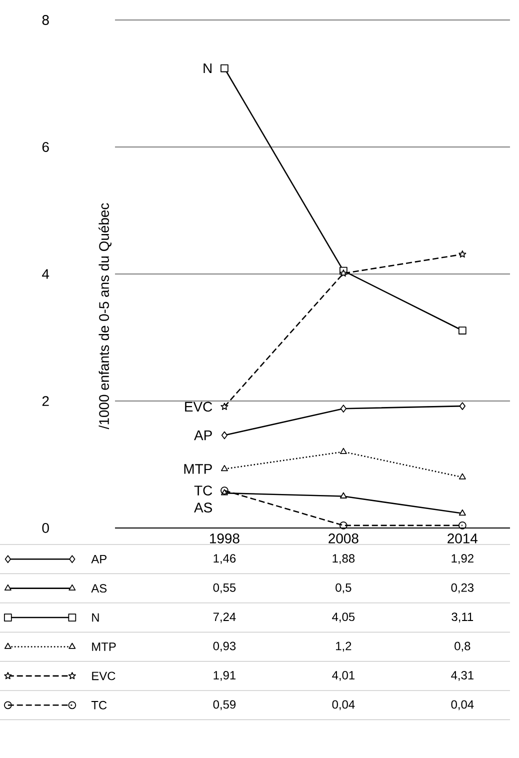  I want to click on text: AP, so click(203, 435).